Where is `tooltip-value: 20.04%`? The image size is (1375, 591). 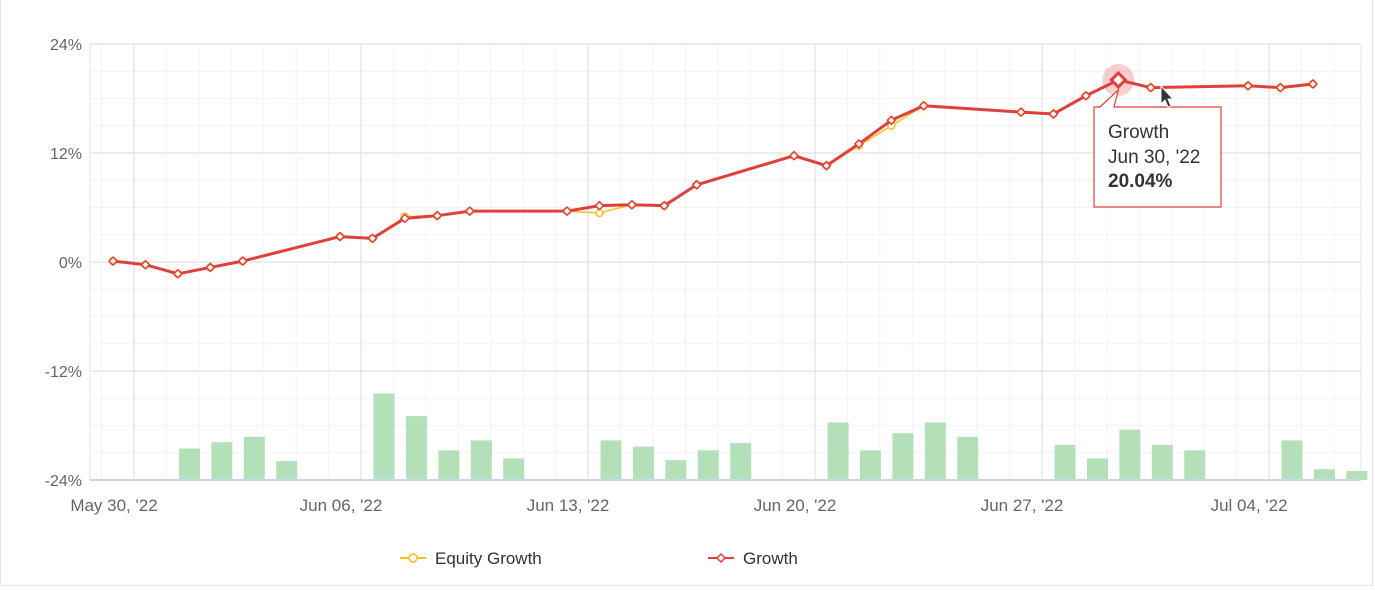
tooltip-value: 20.04% is located at coordinates (1140, 181).